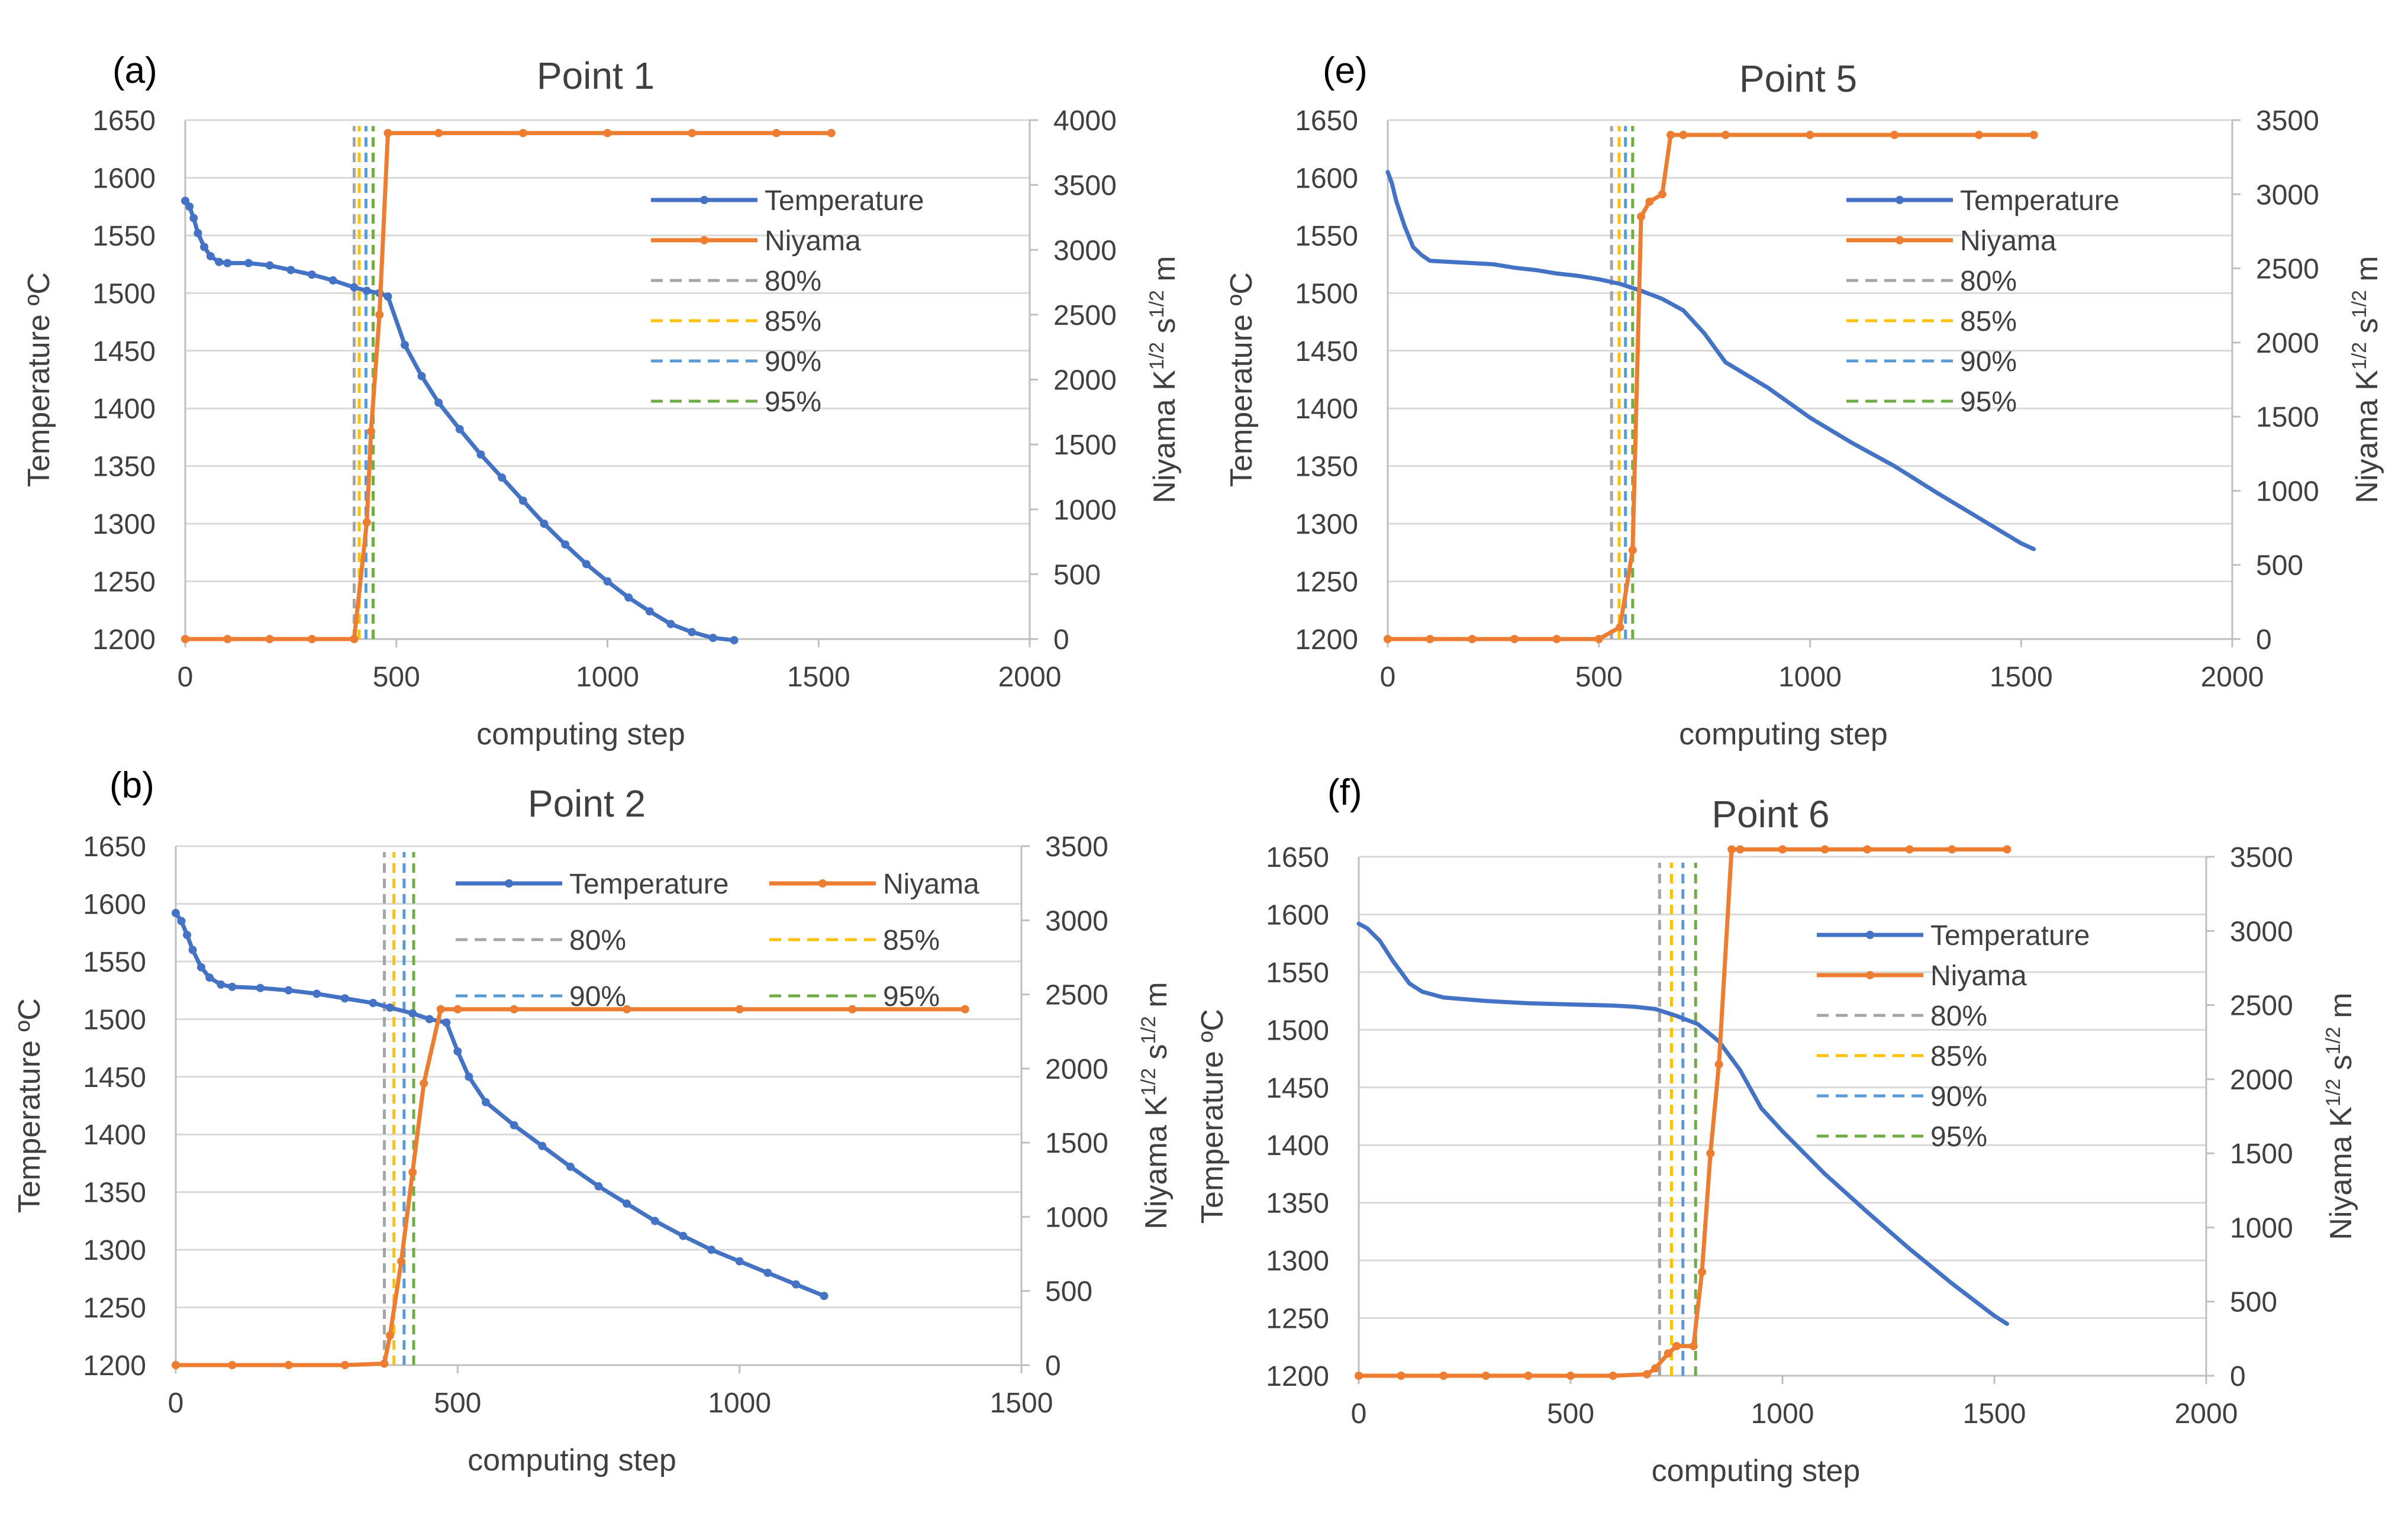  What do you see at coordinates (793, 281) in the screenshot?
I see `legend-label: 80%` at bounding box center [793, 281].